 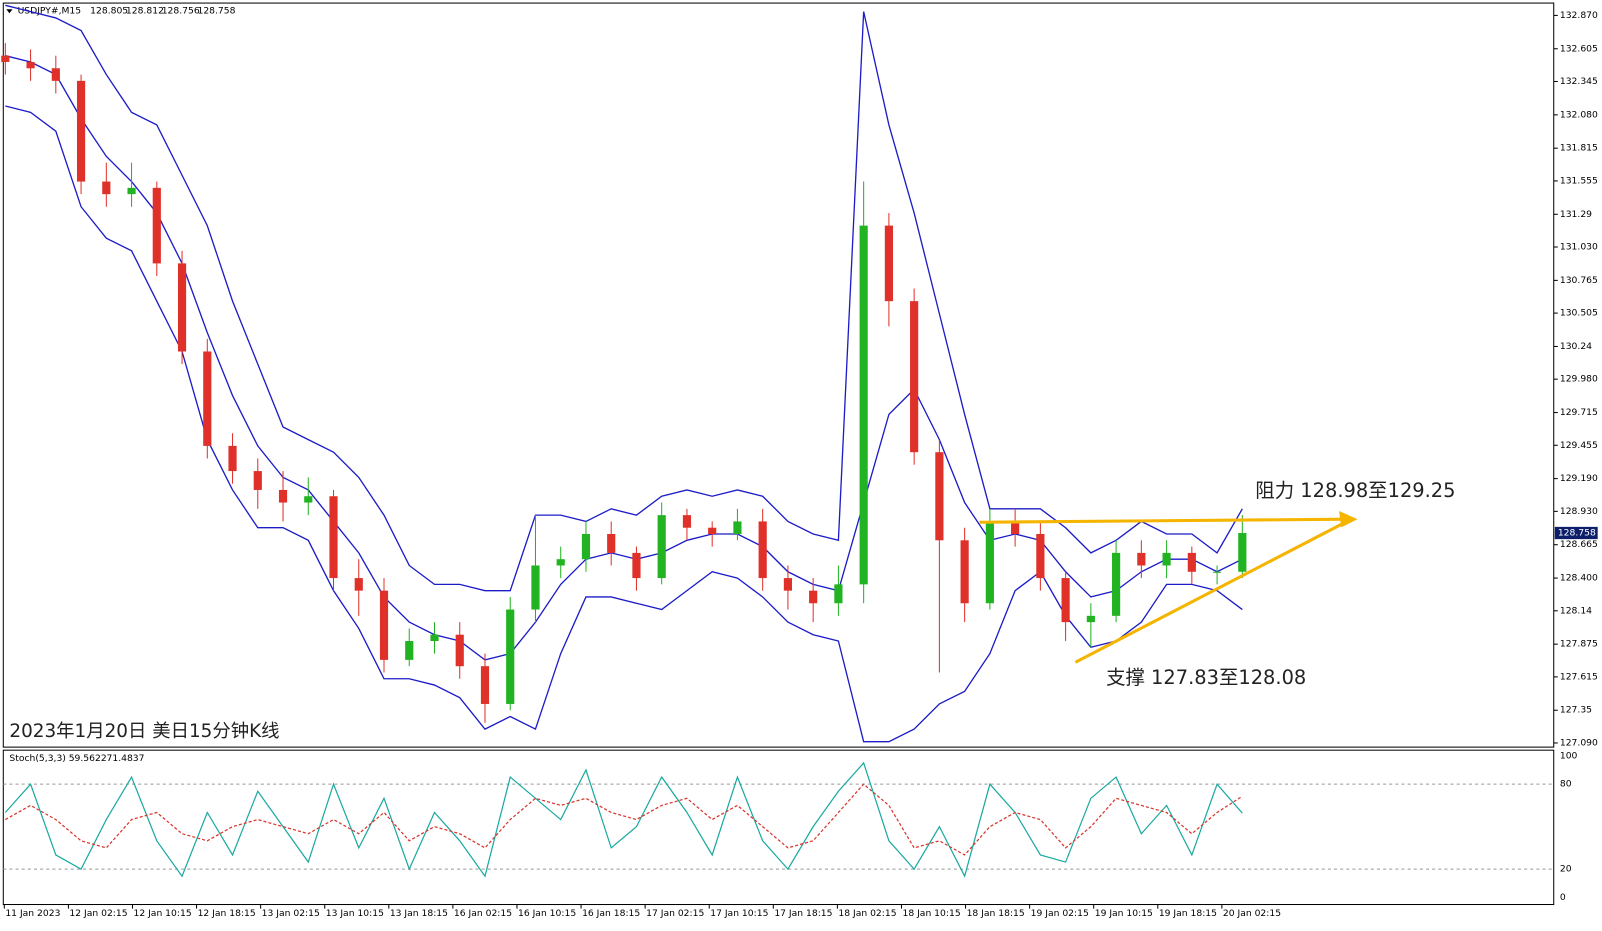 I want to click on support-line, so click(x=1211, y=591).